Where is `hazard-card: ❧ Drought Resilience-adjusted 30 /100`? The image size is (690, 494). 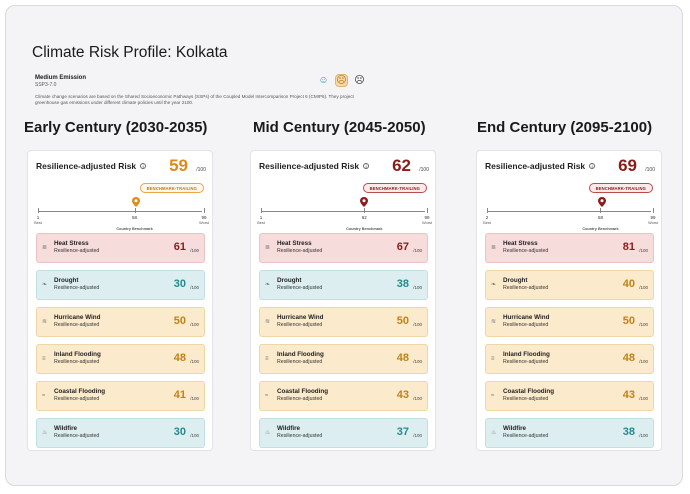
hazard-card: ❧ Drought Resilience-adjusted 30 /100 is located at coordinates (120, 285).